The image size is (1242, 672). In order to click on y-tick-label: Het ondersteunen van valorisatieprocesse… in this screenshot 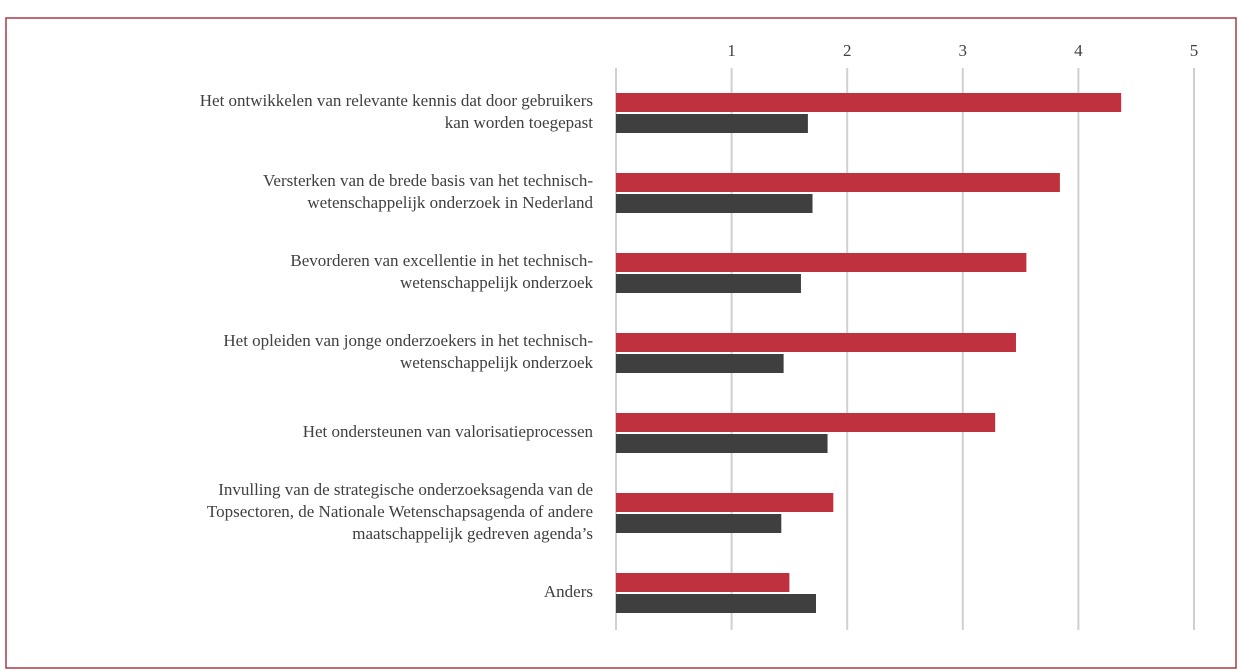, I will do `click(448, 431)`.